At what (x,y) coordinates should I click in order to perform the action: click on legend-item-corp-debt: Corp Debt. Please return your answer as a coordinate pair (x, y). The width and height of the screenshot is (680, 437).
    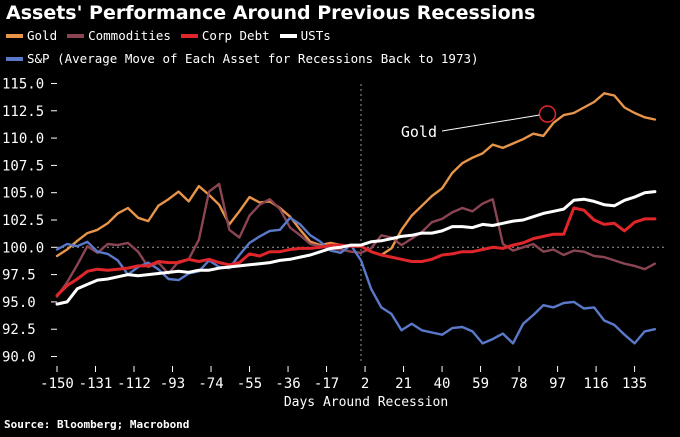
    Looking at the image, I should click on (225, 35).